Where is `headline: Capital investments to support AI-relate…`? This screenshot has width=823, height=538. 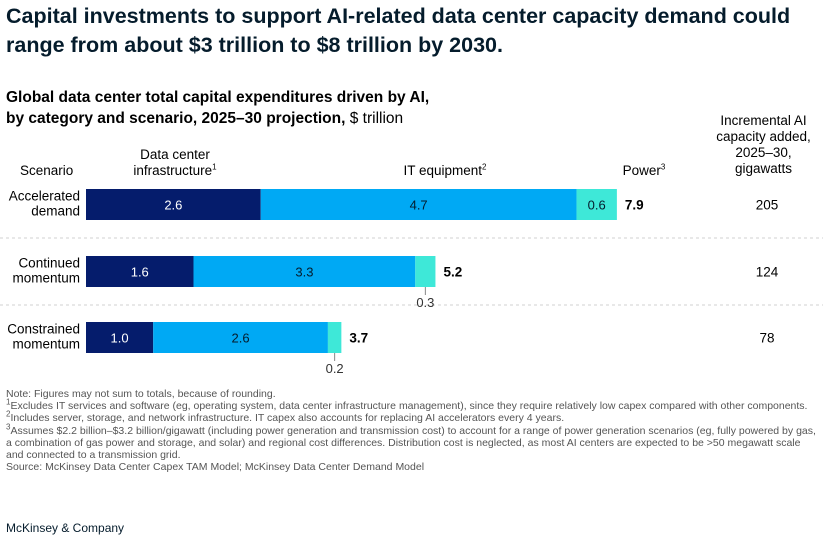 headline: Capital investments to support AI-relate… is located at coordinates (398, 30).